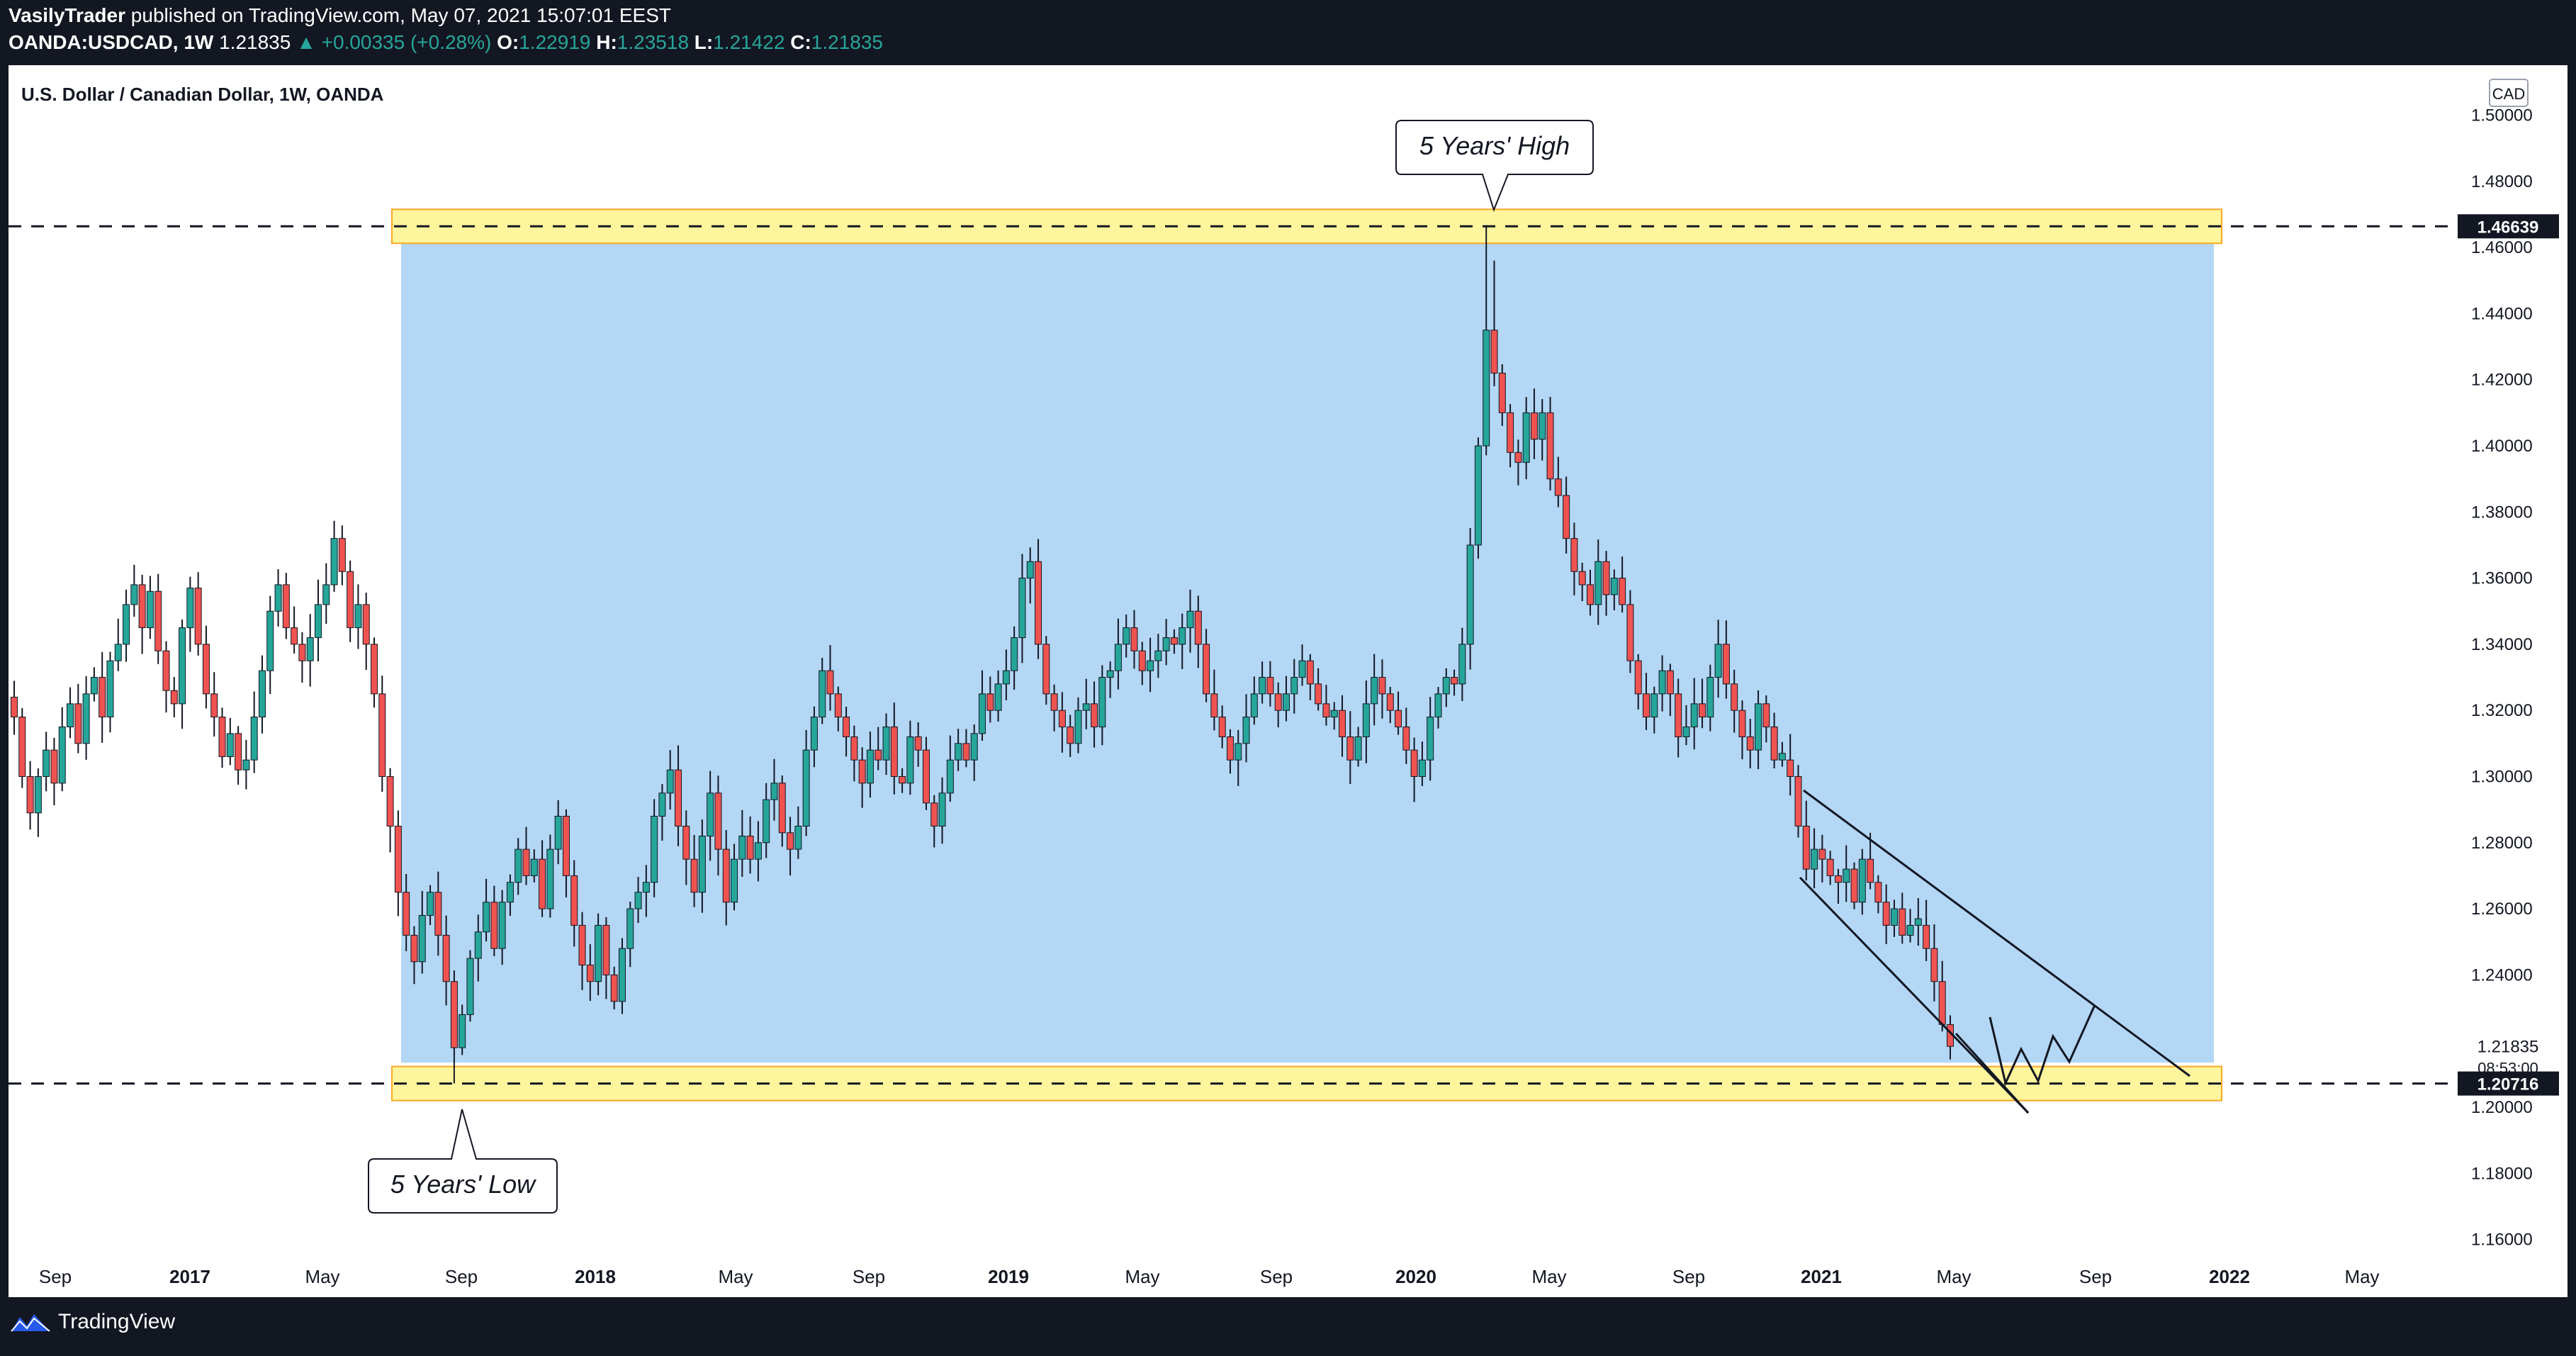 This screenshot has height=1356, width=2576. What do you see at coordinates (2502, 1107) in the screenshot?
I see `price-tick-label: 1.20000` at bounding box center [2502, 1107].